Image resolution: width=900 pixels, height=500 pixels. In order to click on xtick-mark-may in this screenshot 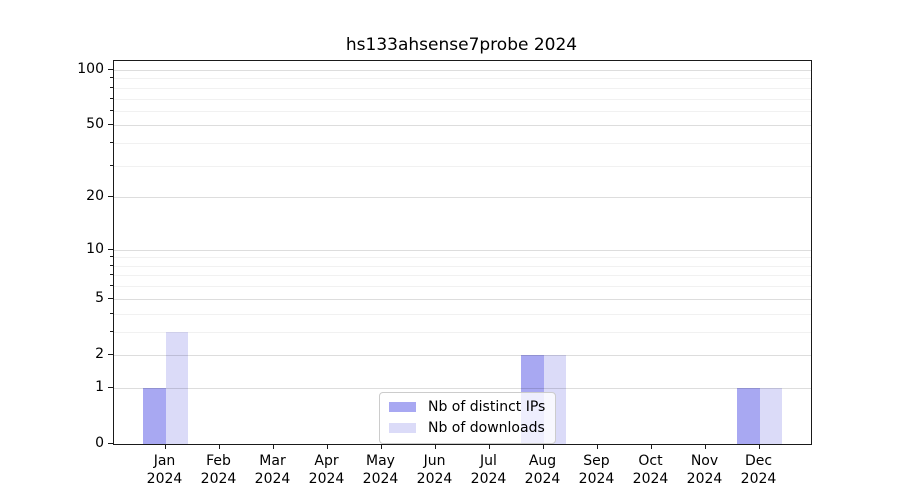, I will do `click(381, 446)`.